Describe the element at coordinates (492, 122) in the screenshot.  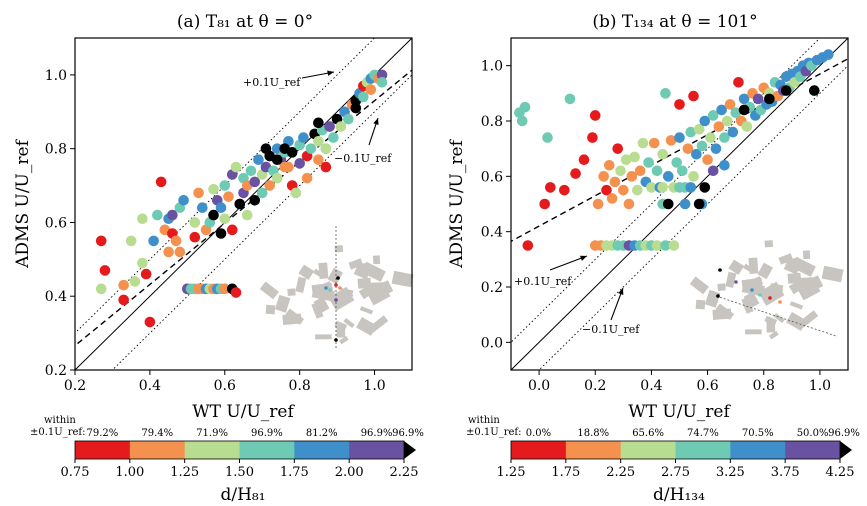
I see `y-tick-label: 0.8` at that location.